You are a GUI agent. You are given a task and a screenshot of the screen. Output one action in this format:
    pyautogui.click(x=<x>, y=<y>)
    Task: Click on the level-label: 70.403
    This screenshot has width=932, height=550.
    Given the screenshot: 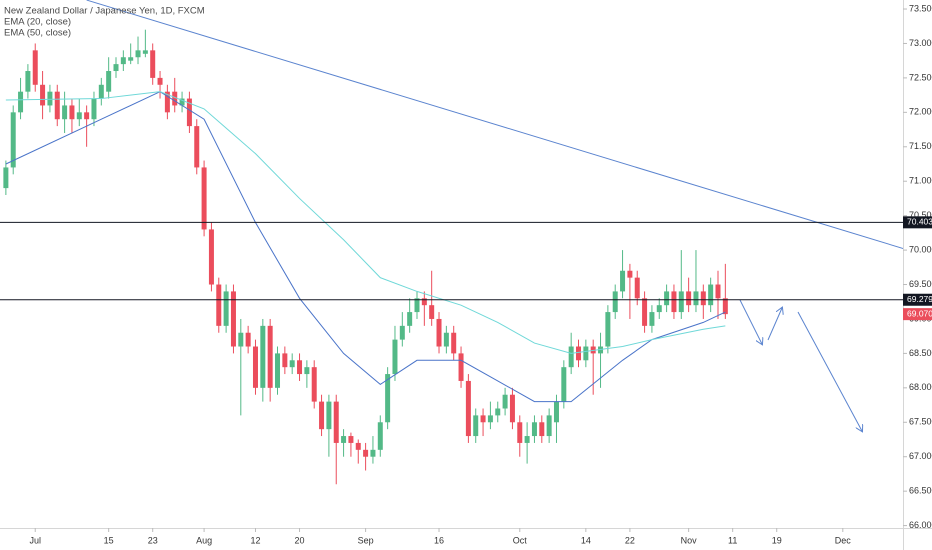 What is the action you would take?
    pyautogui.click(x=919, y=222)
    